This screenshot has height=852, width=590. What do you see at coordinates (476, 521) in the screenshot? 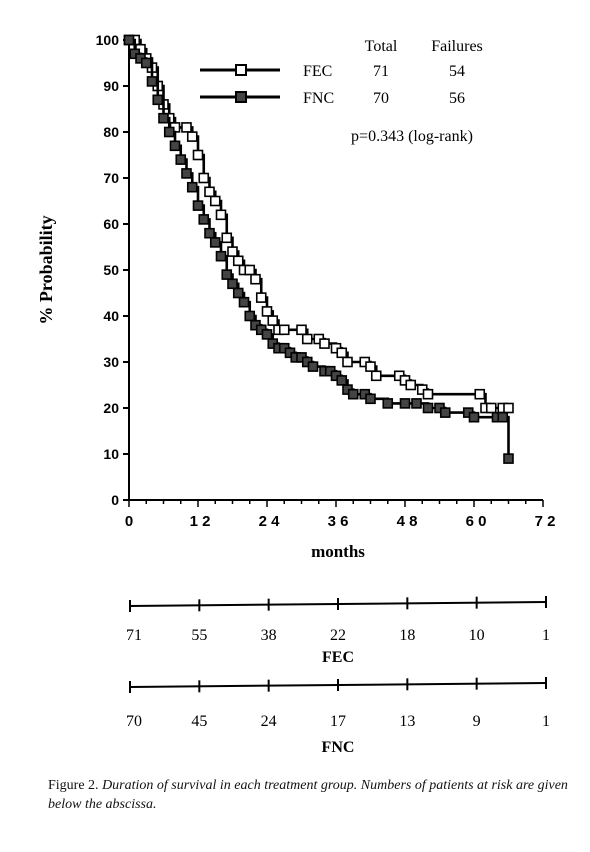
I see `x-tick-label: 6 0` at bounding box center [476, 521].